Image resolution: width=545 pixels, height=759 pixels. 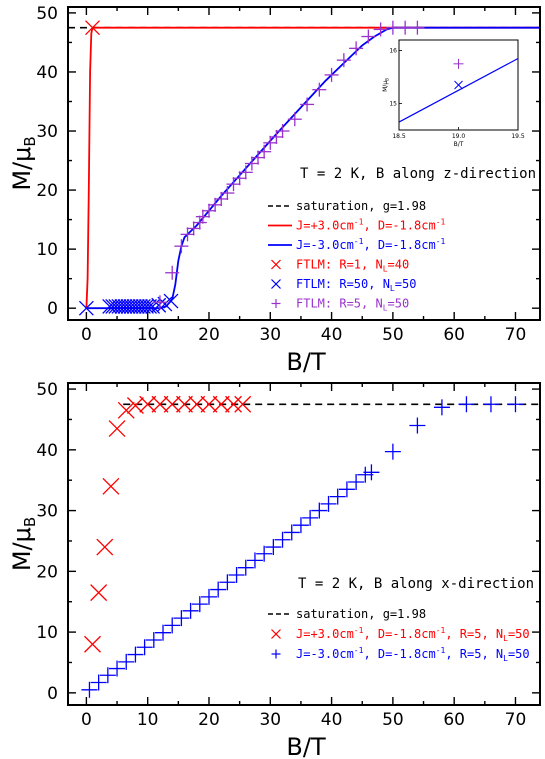 What do you see at coordinates (387, 79) in the screenshot?
I see `inset-y-label-sub: B` at bounding box center [387, 79].